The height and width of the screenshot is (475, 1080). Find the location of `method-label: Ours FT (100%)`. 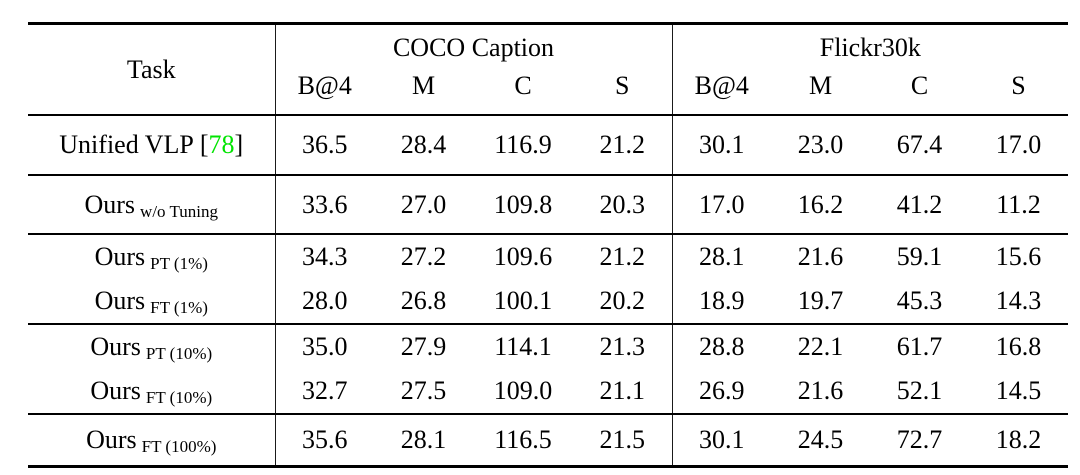

method-label: Ours FT (100%) is located at coordinates (151, 440).